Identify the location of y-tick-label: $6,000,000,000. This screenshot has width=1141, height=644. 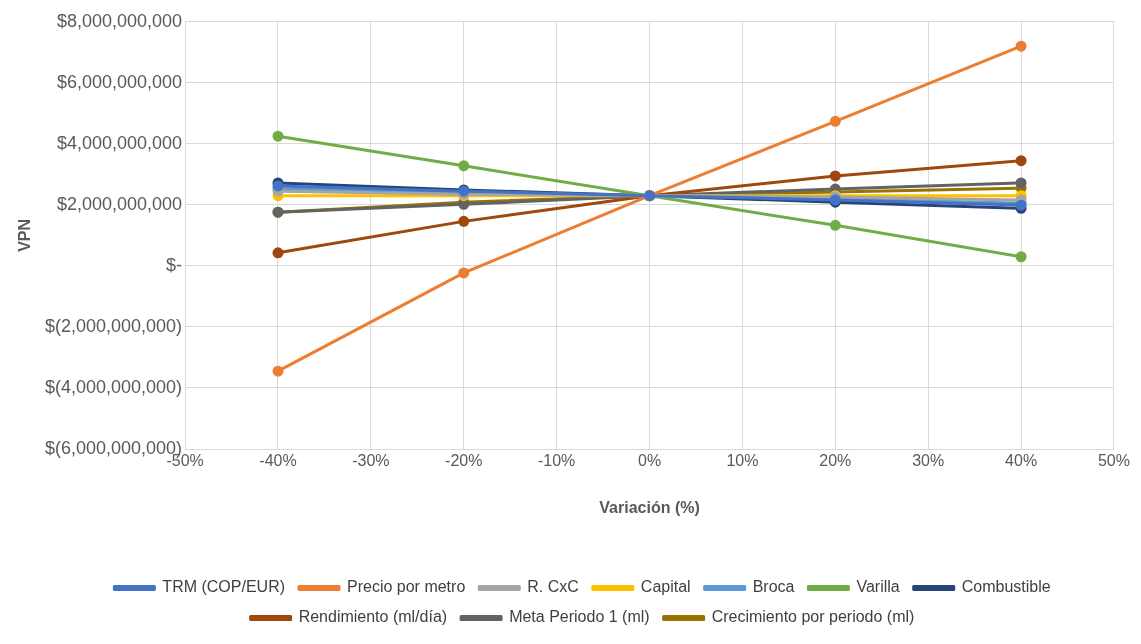
(119, 81).